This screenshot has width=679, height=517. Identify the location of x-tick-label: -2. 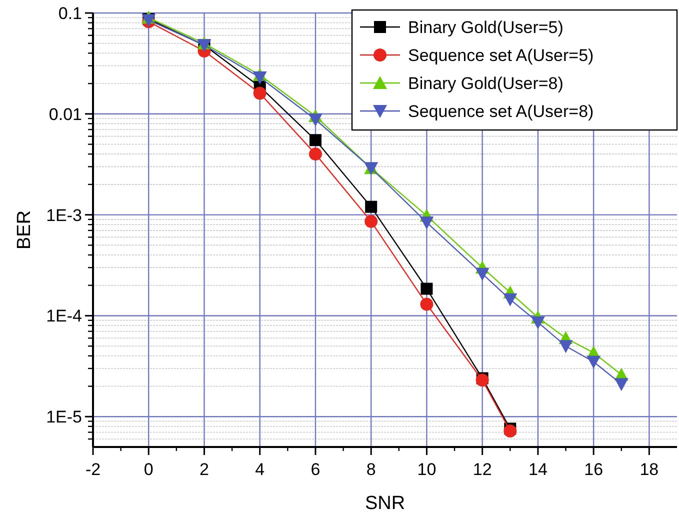
(93, 469).